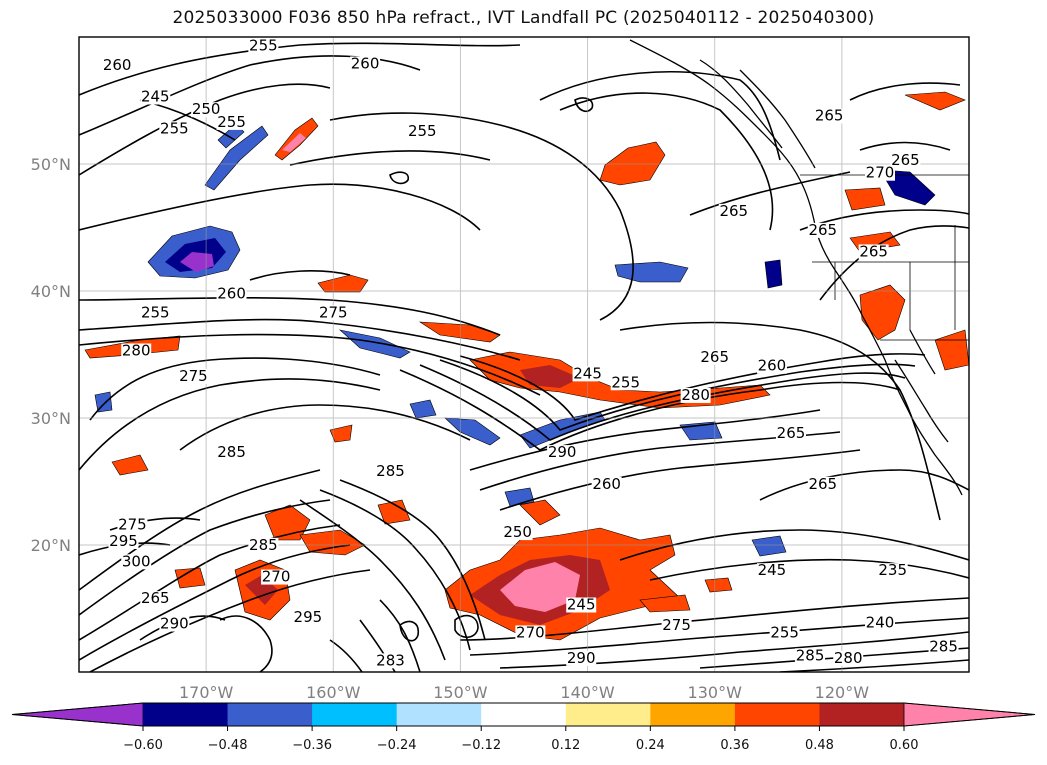 This screenshot has width=1047, height=765. I want to click on contour-label: 290, so click(174, 624).